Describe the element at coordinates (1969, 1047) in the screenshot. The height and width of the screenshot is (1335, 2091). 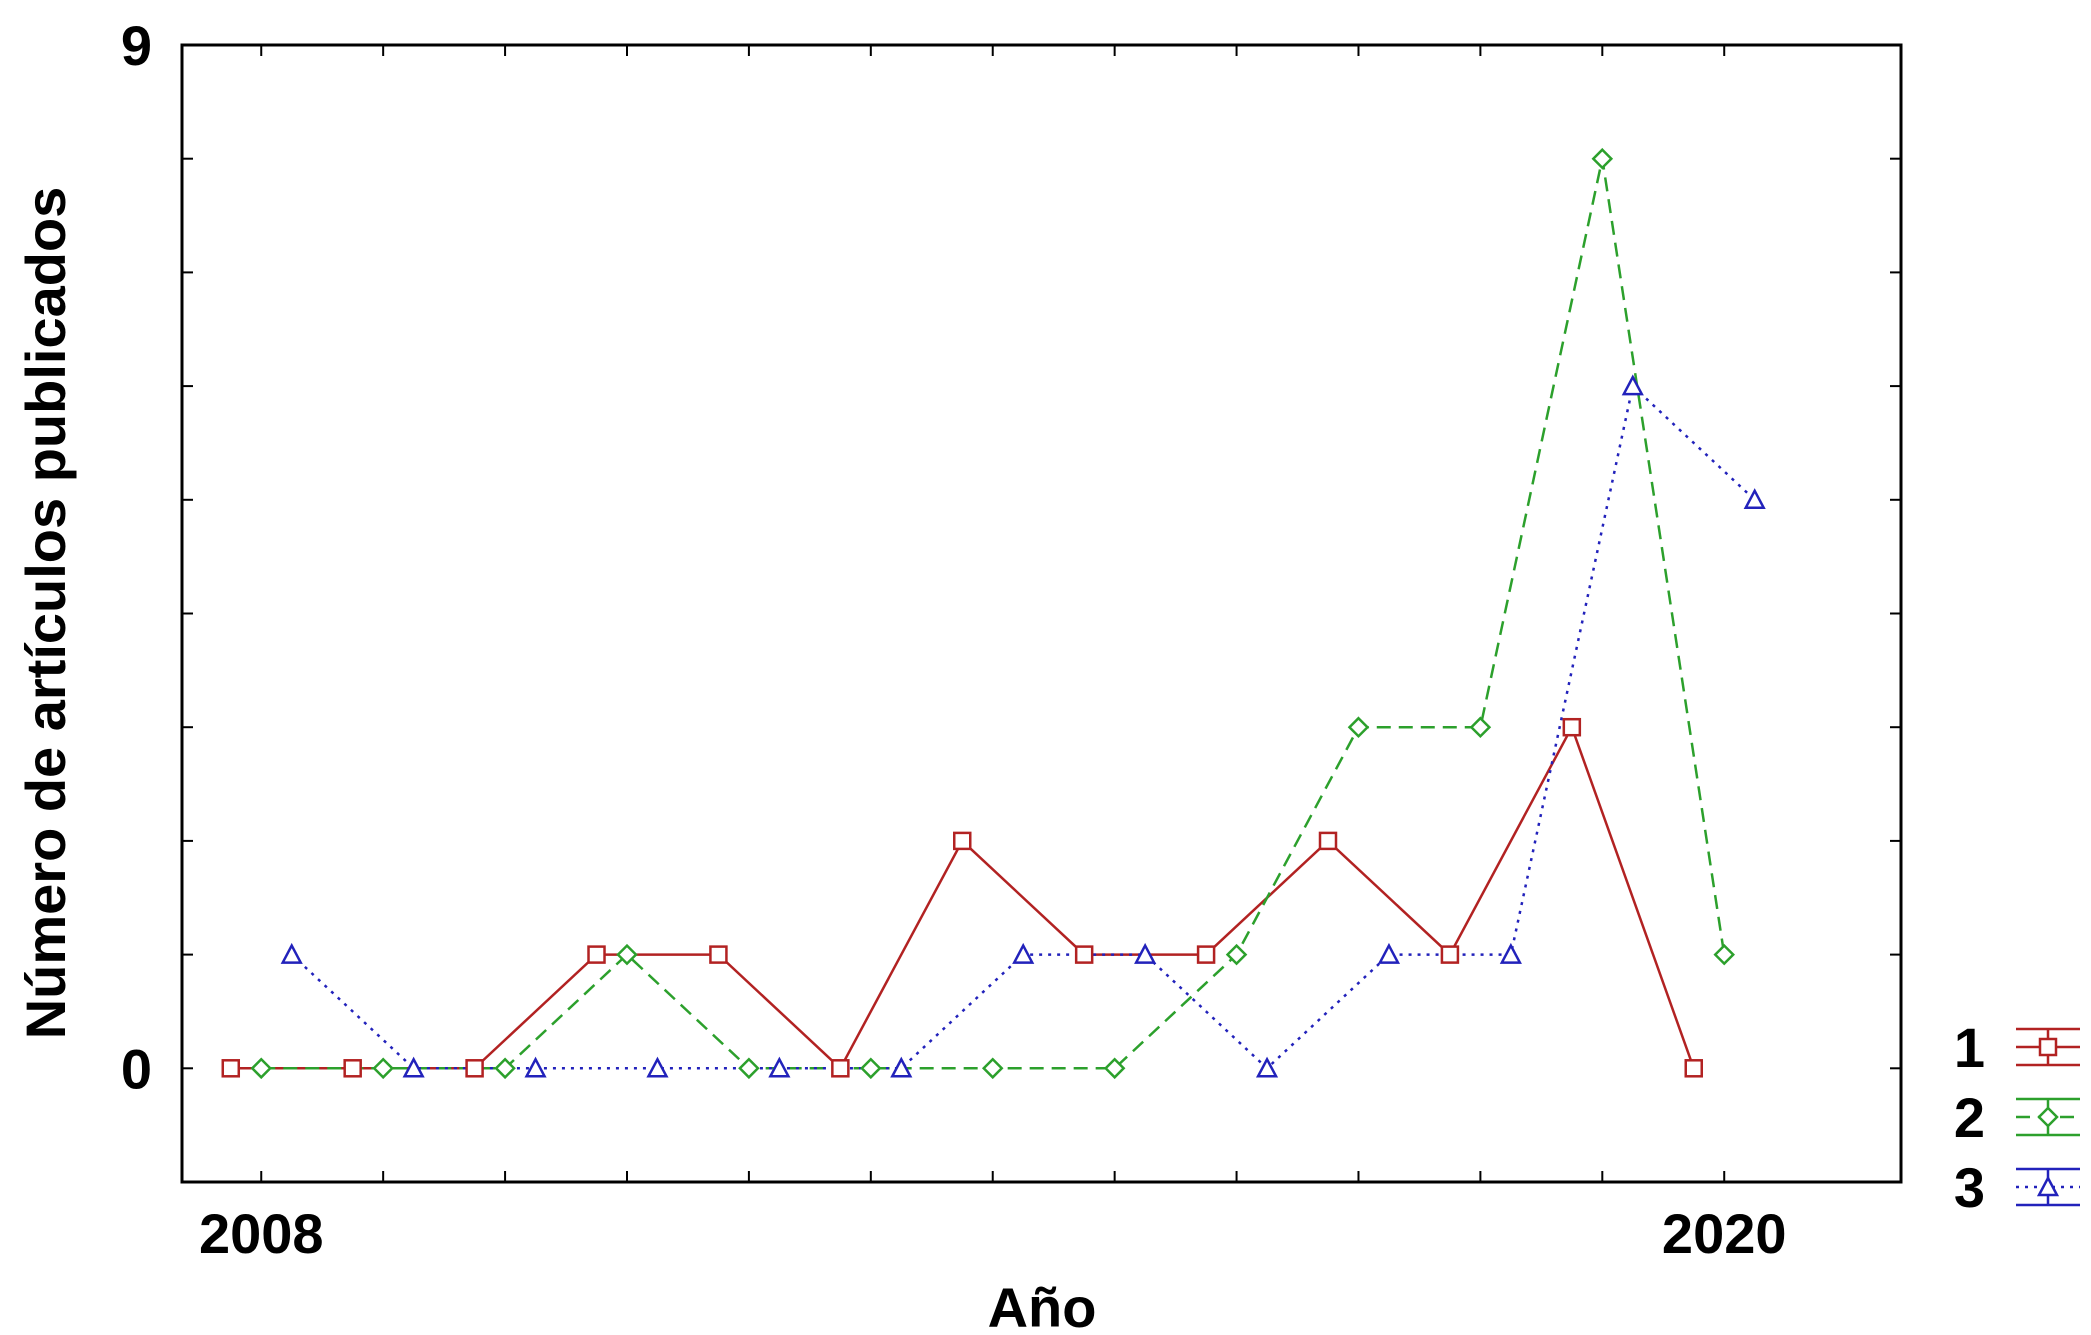
I see `legend-label: 1` at that location.